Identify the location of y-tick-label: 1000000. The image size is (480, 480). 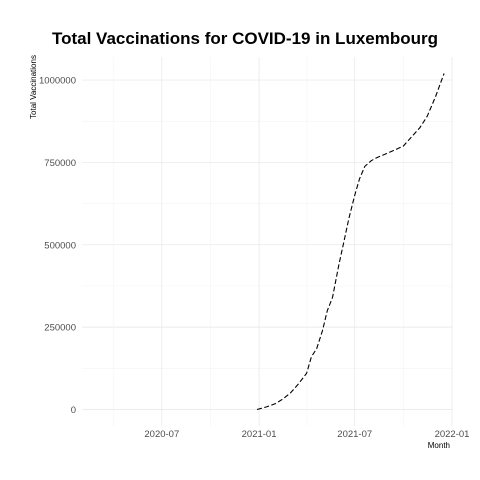
(57, 81).